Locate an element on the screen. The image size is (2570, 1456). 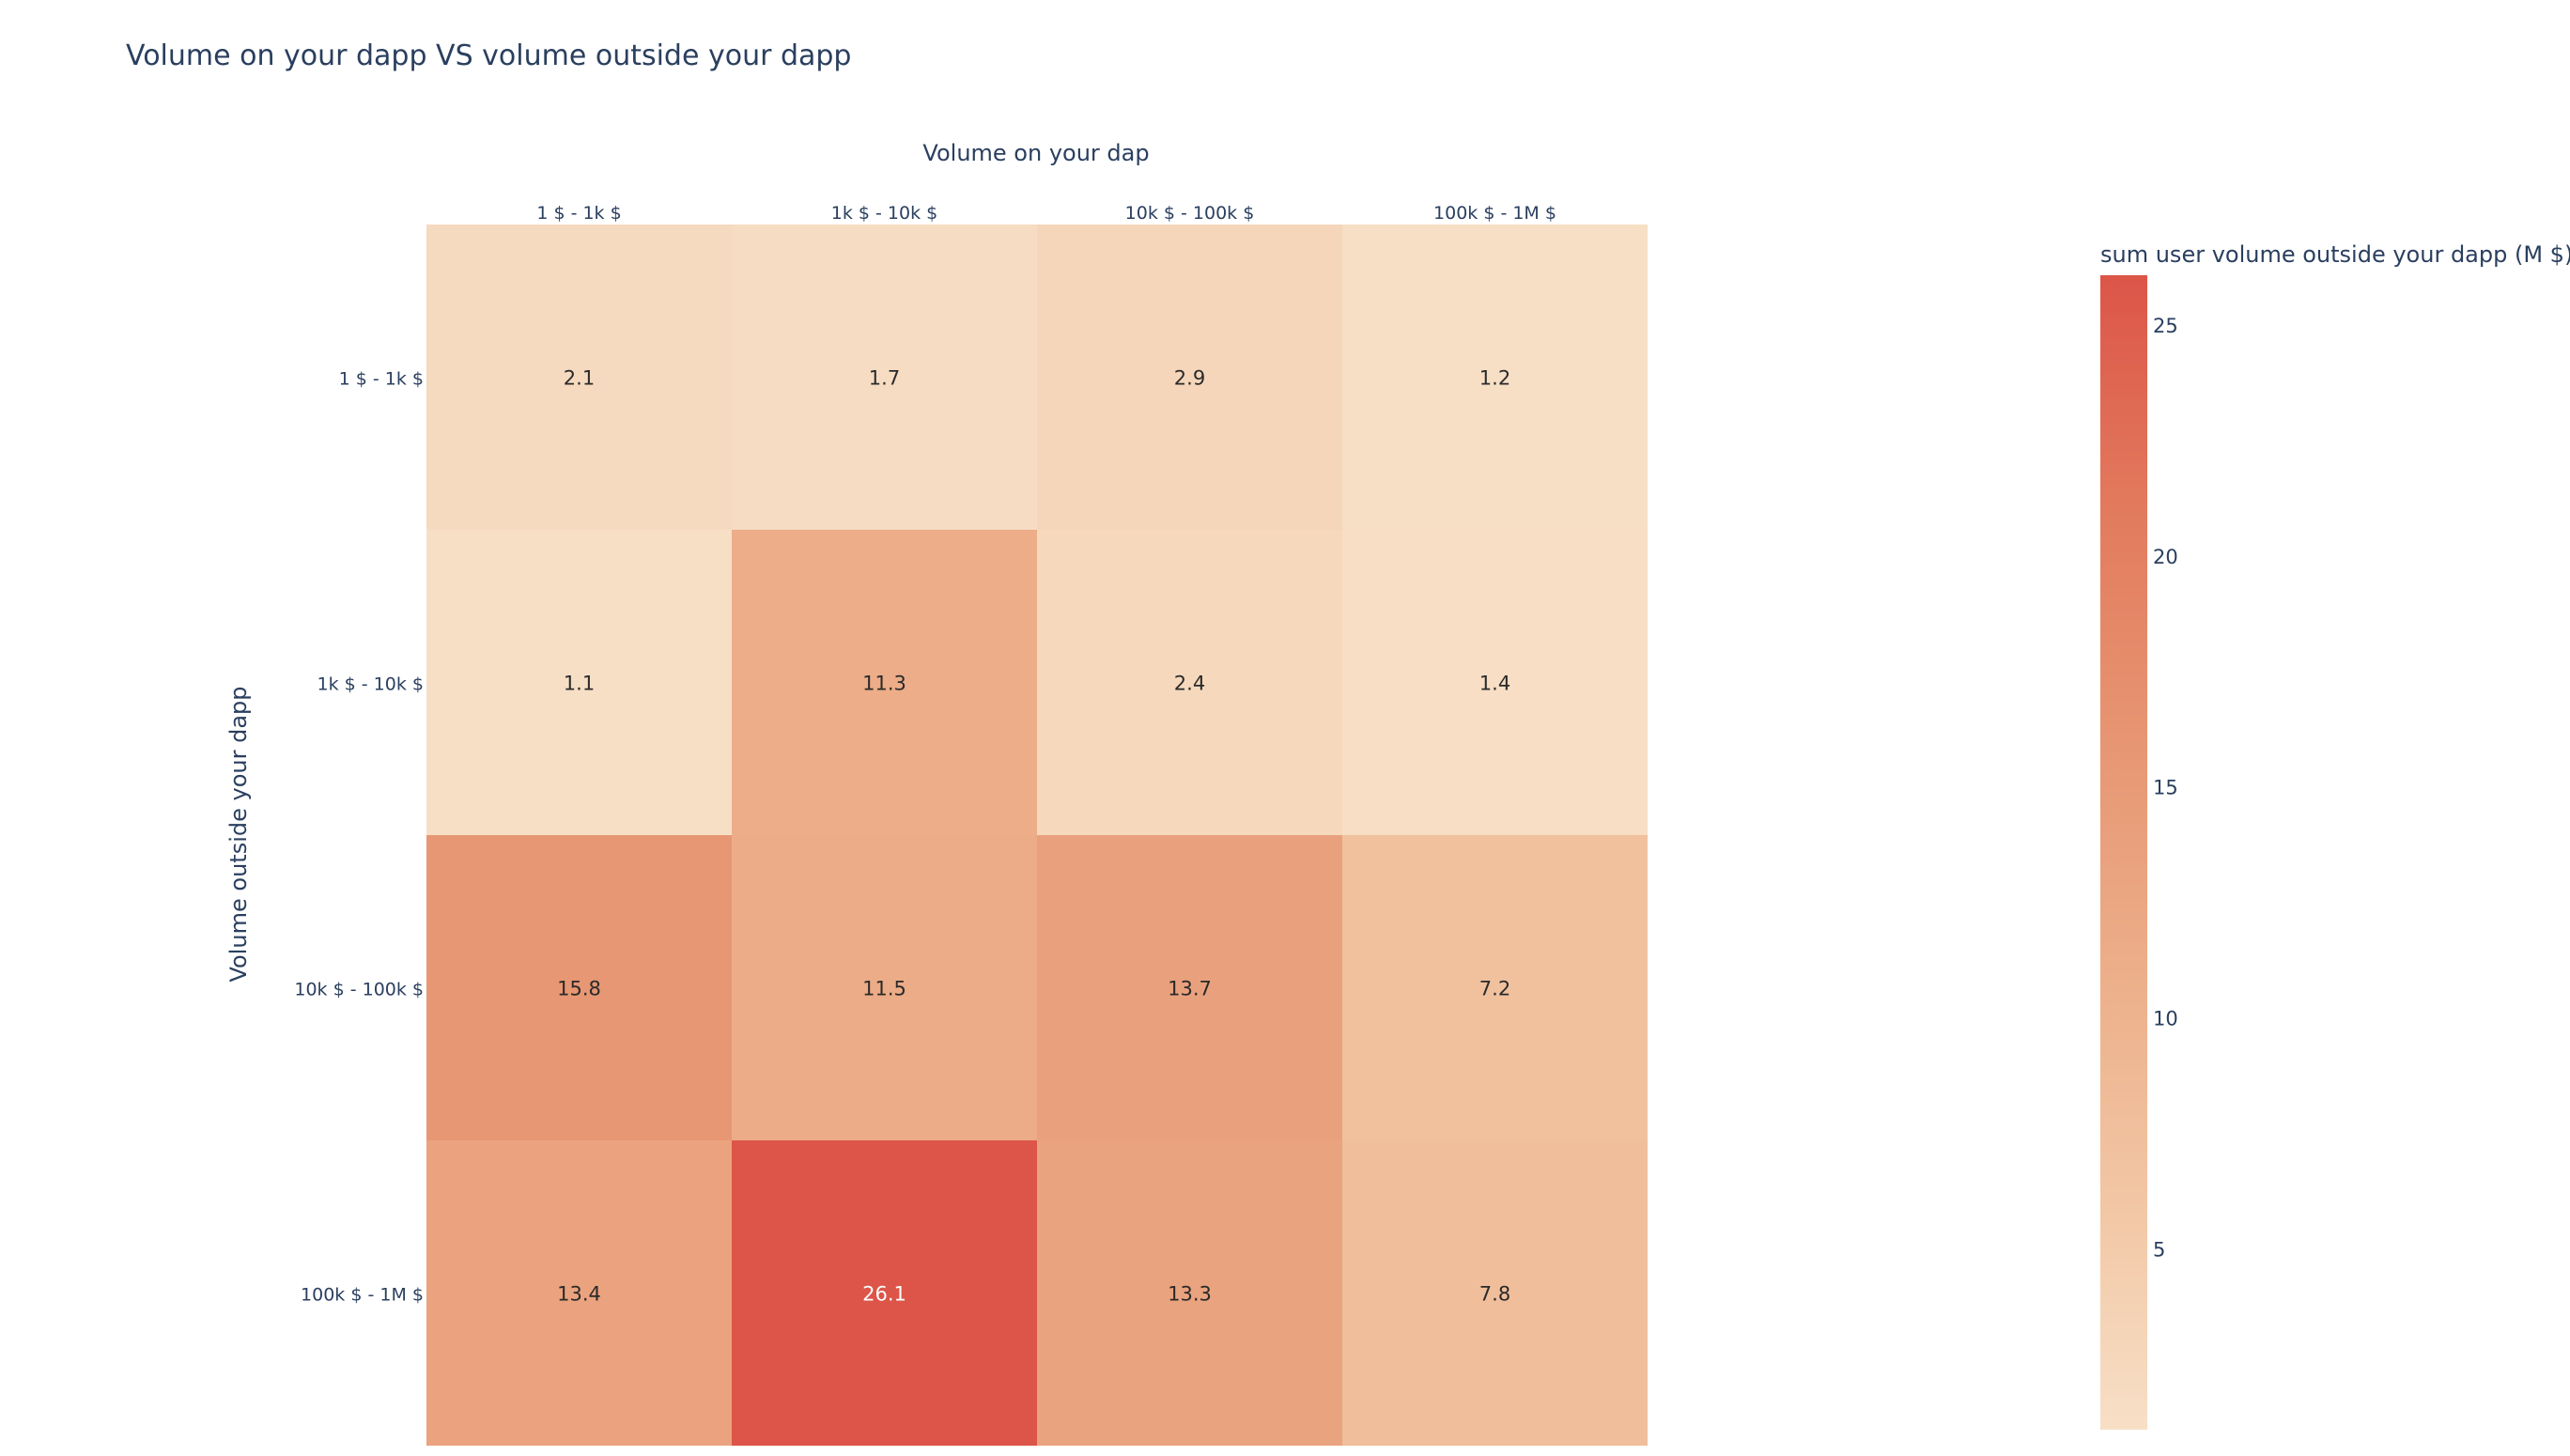
cell-value-label: 1.4 is located at coordinates (1495, 684).